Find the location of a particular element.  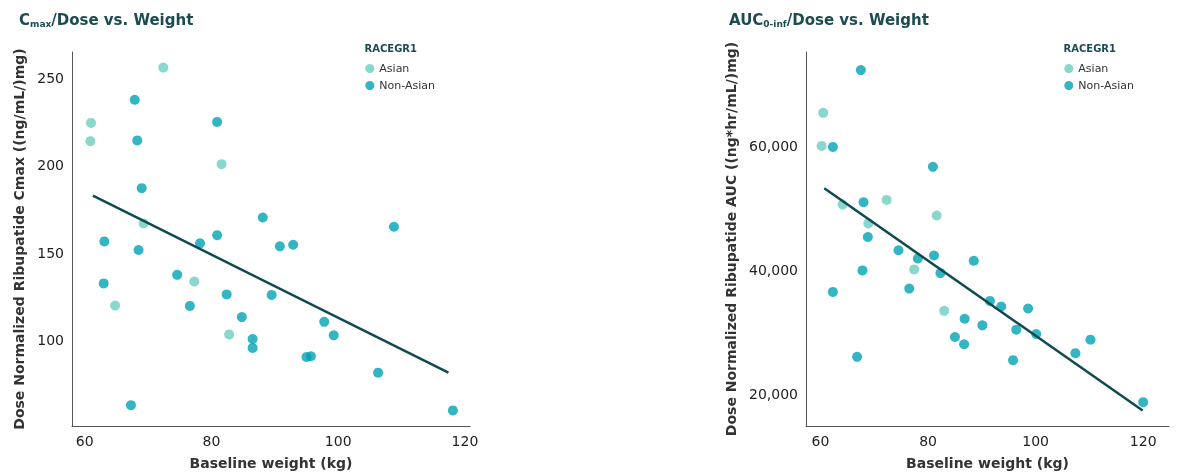

y-tick-label: 20,000 is located at coordinates (773, 393).